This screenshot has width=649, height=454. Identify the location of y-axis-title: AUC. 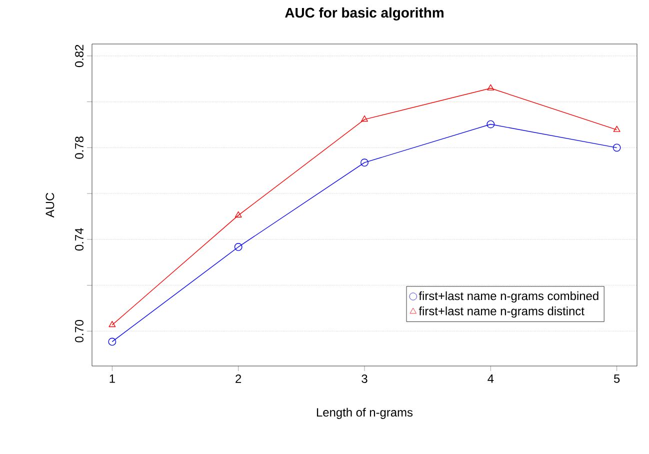
(50, 205).